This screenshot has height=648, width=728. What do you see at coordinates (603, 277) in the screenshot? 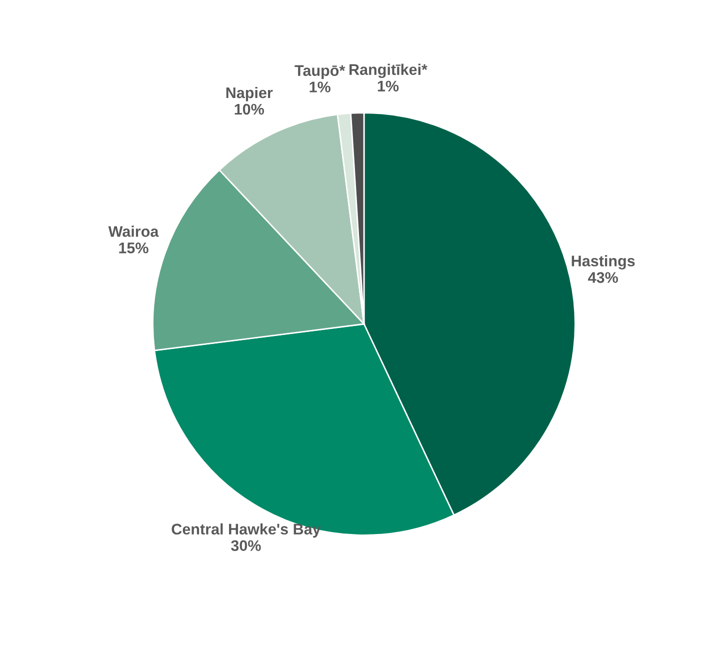
I see `data-label: 43%` at bounding box center [603, 277].